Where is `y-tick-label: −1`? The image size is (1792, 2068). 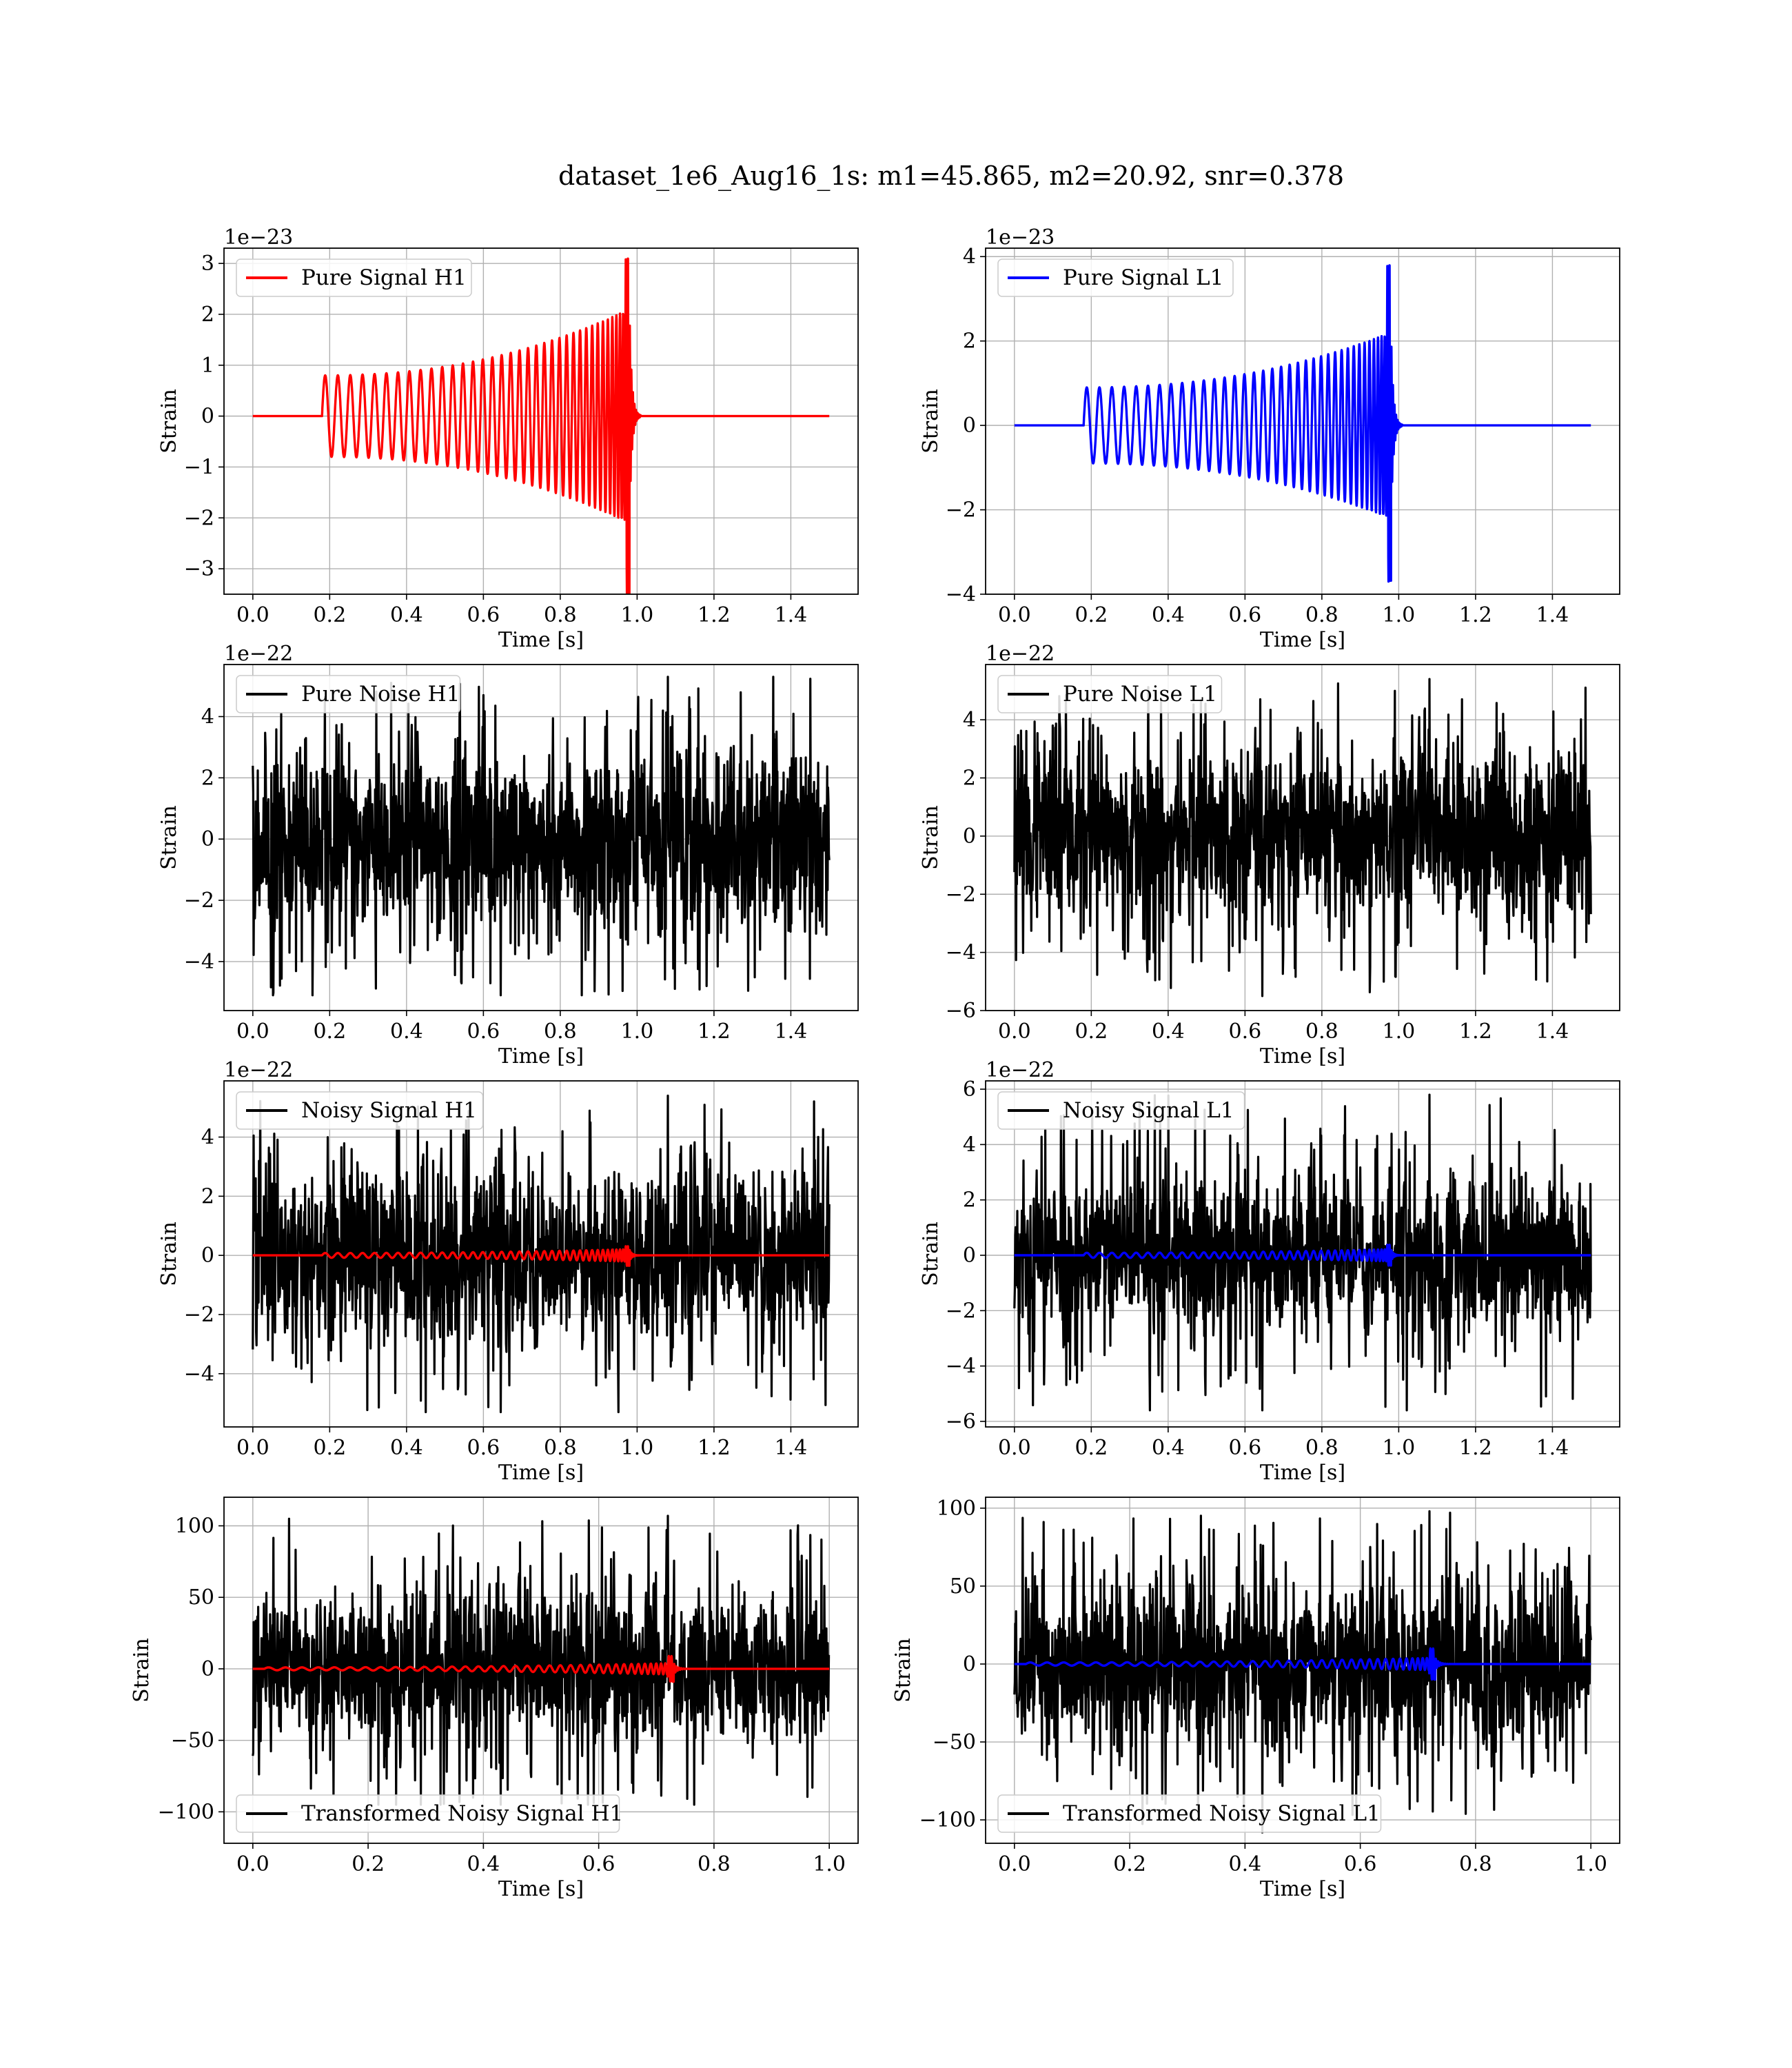 y-tick-label: −1 is located at coordinates (199, 467).